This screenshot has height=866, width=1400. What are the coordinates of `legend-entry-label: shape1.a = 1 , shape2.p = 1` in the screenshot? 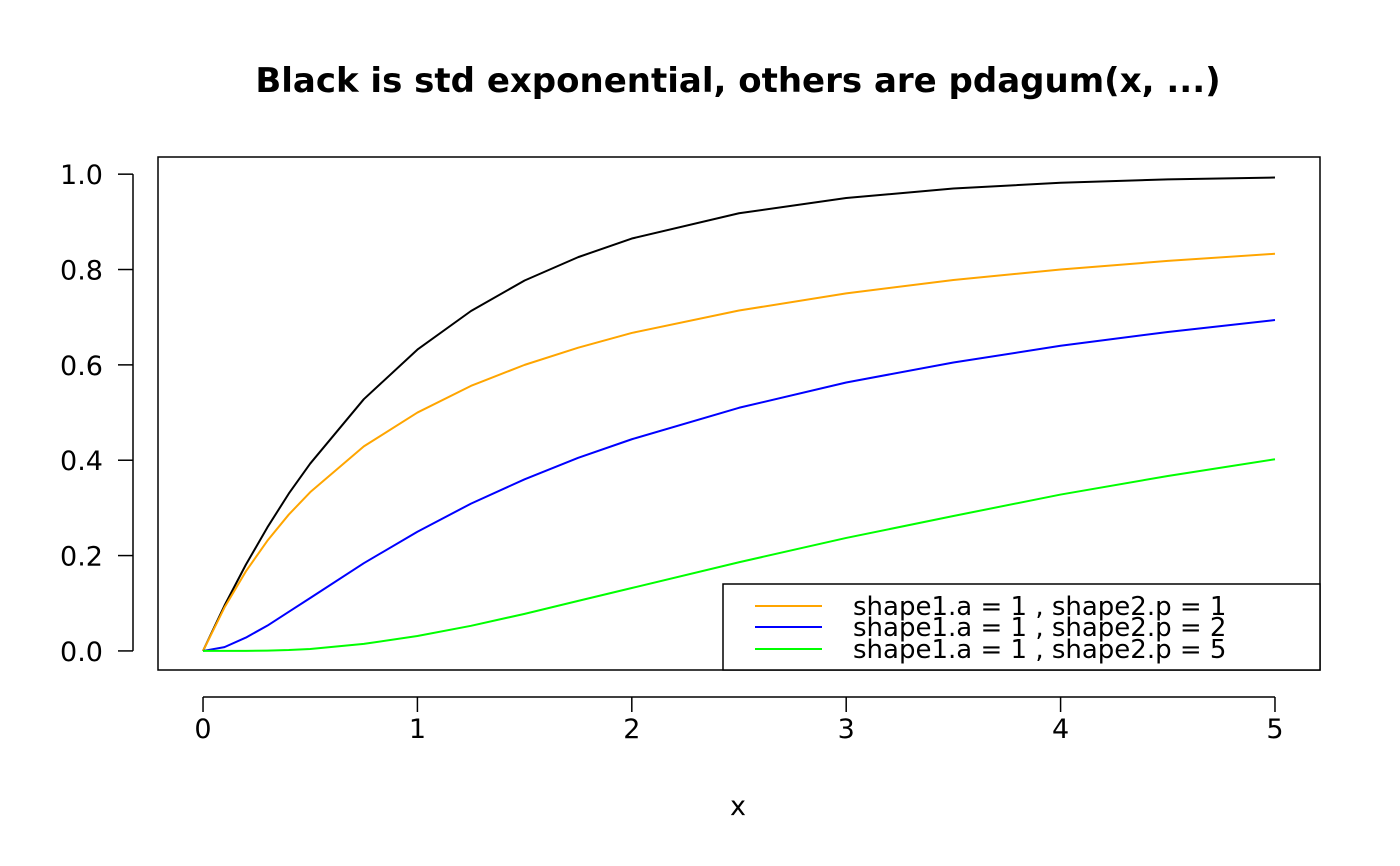 It's located at (1039, 607).